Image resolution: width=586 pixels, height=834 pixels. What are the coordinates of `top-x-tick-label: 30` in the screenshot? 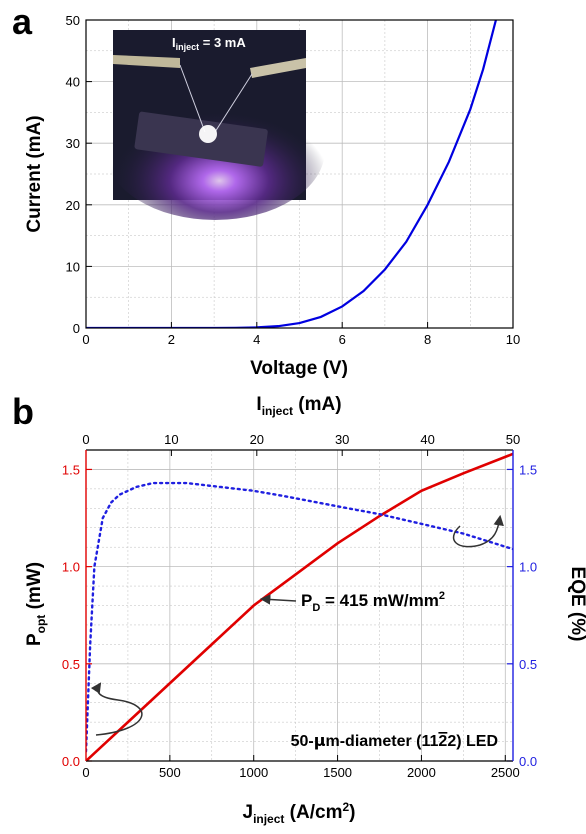 It's located at (342, 439).